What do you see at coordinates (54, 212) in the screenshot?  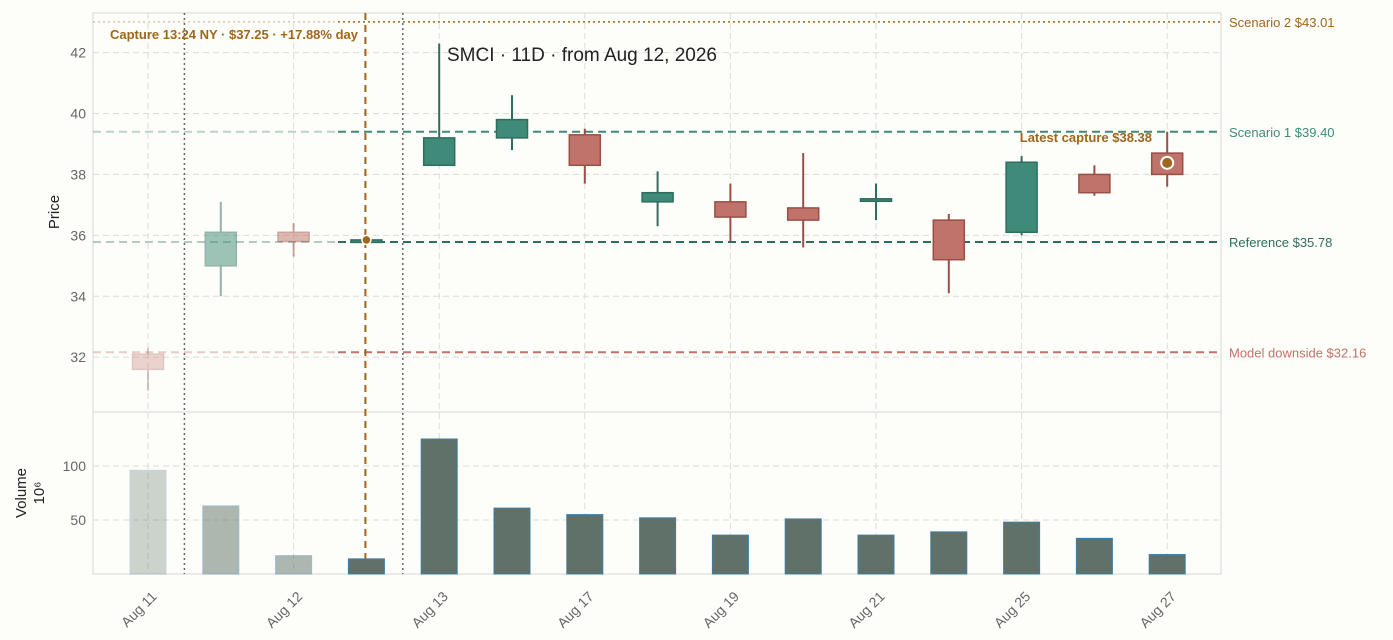 I see `y-axis-label: Price` at bounding box center [54, 212].